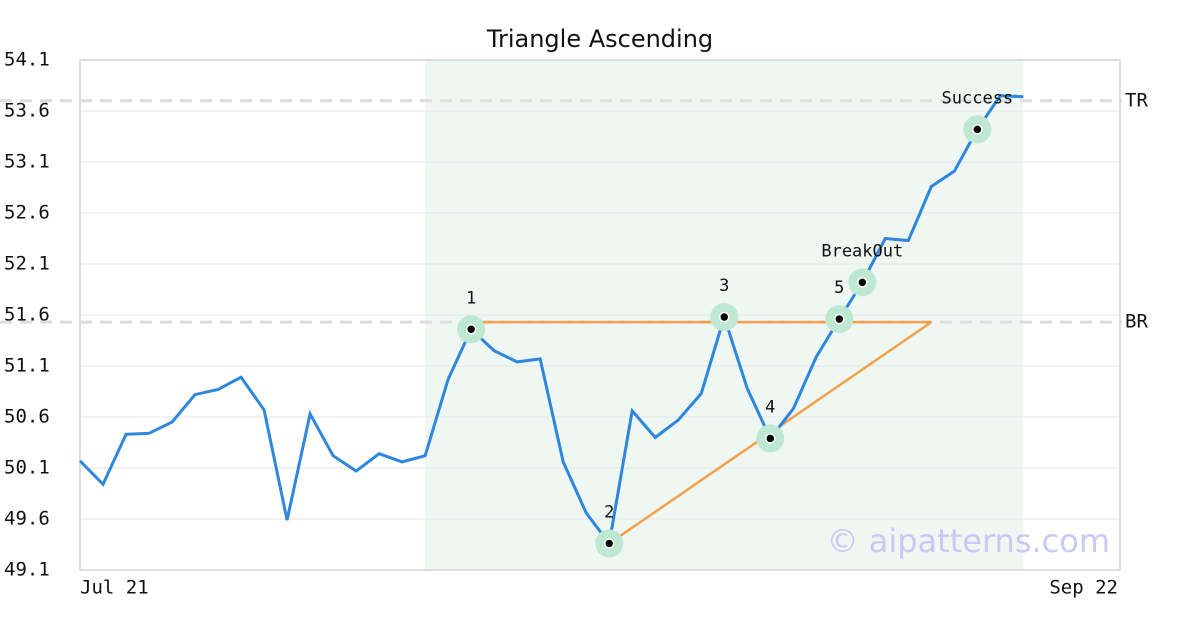  I want to click on pivot-label: 1, so click(471, 298).